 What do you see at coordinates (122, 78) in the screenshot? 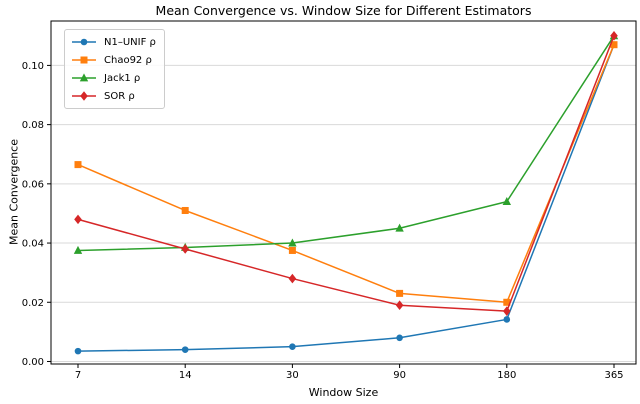
I see `legend-label: Jack1 ρ` at bounding box center [122, 78].